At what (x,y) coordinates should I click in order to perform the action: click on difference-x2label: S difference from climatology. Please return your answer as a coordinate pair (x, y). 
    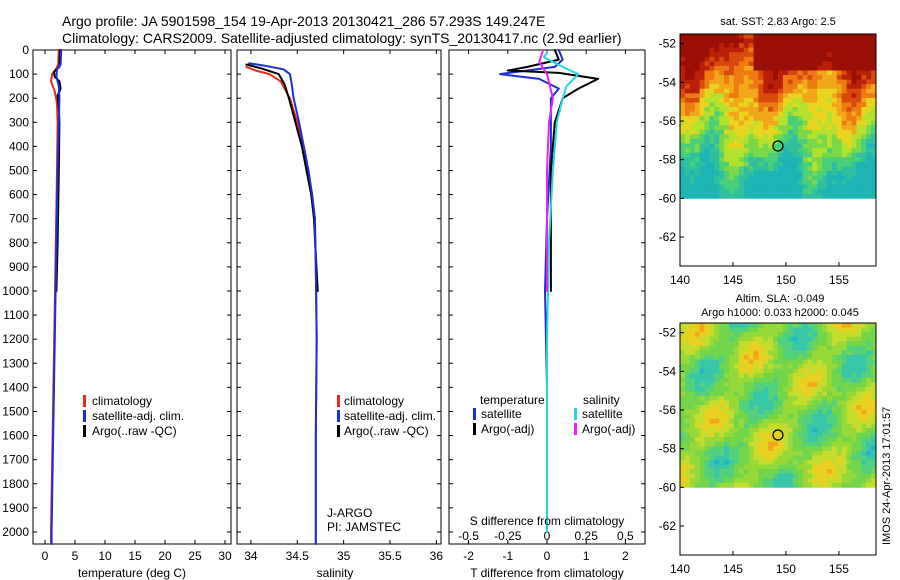
    Looking at the image, I should click on (547, 521).